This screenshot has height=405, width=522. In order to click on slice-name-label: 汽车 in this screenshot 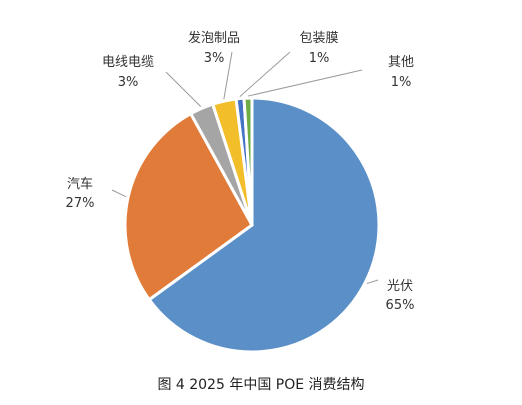, I will do `click(80, 184)`.